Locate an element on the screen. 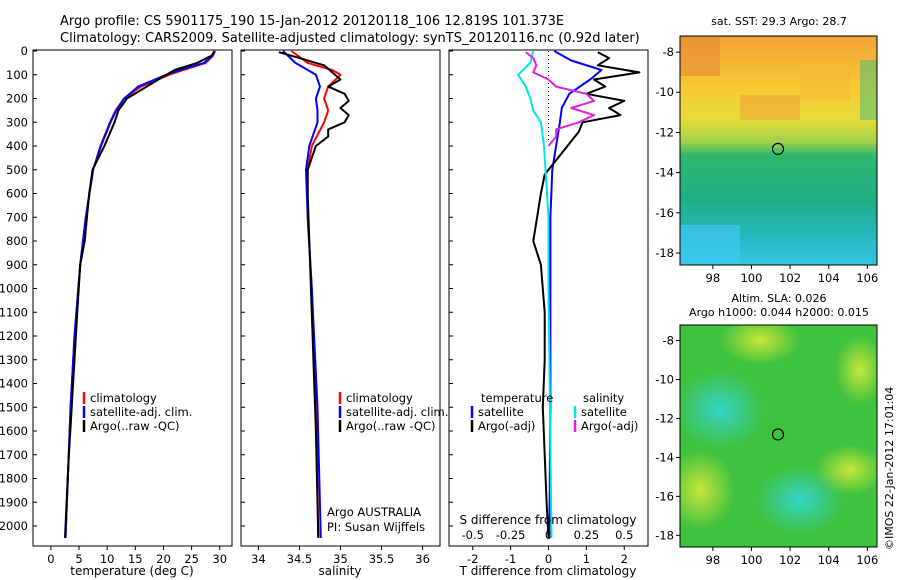 The height and width of the screenshot is (580, 900). sst-heatmap is located at coordinates (778, 150).